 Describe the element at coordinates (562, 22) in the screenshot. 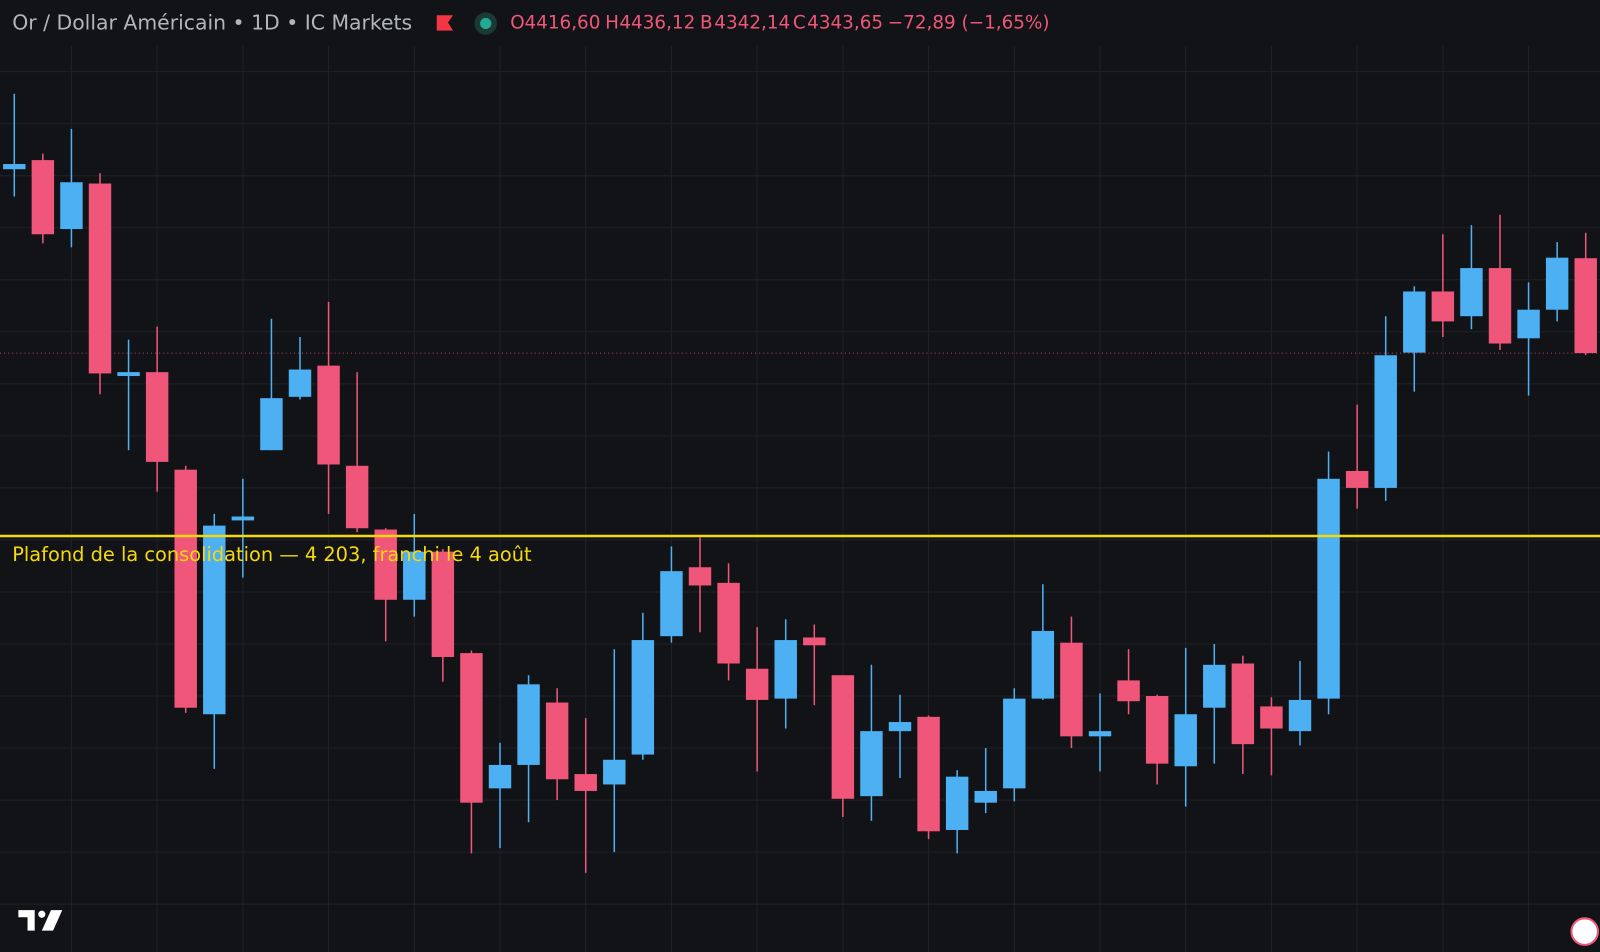

I see `ohlc-value: 4416,60` at that location.